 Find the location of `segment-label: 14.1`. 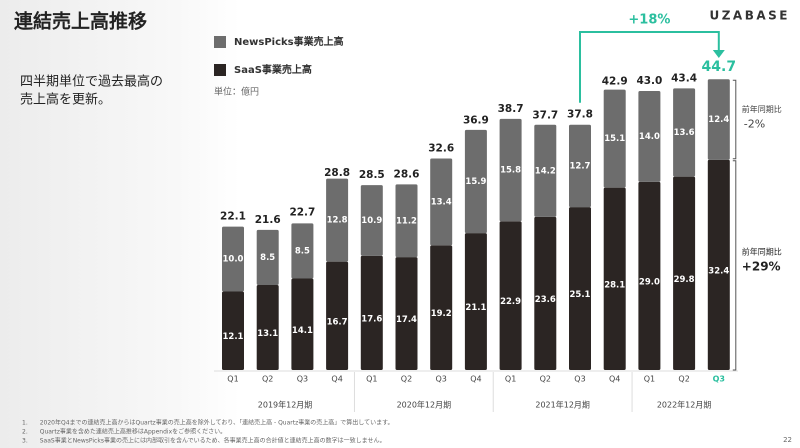

segment-label: 14.1 is located at coordinates (302, 331).